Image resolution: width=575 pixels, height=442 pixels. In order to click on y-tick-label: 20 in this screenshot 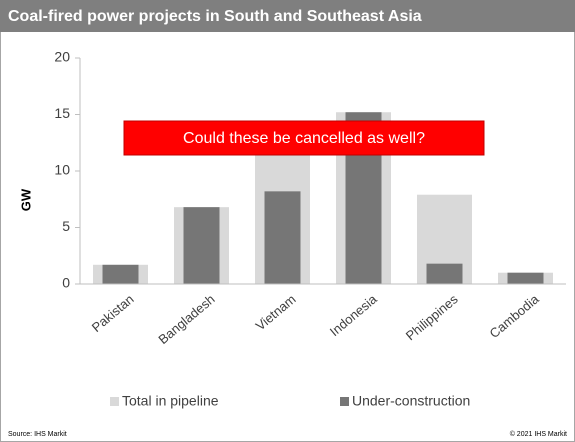, I will do `click(62, 57)`.